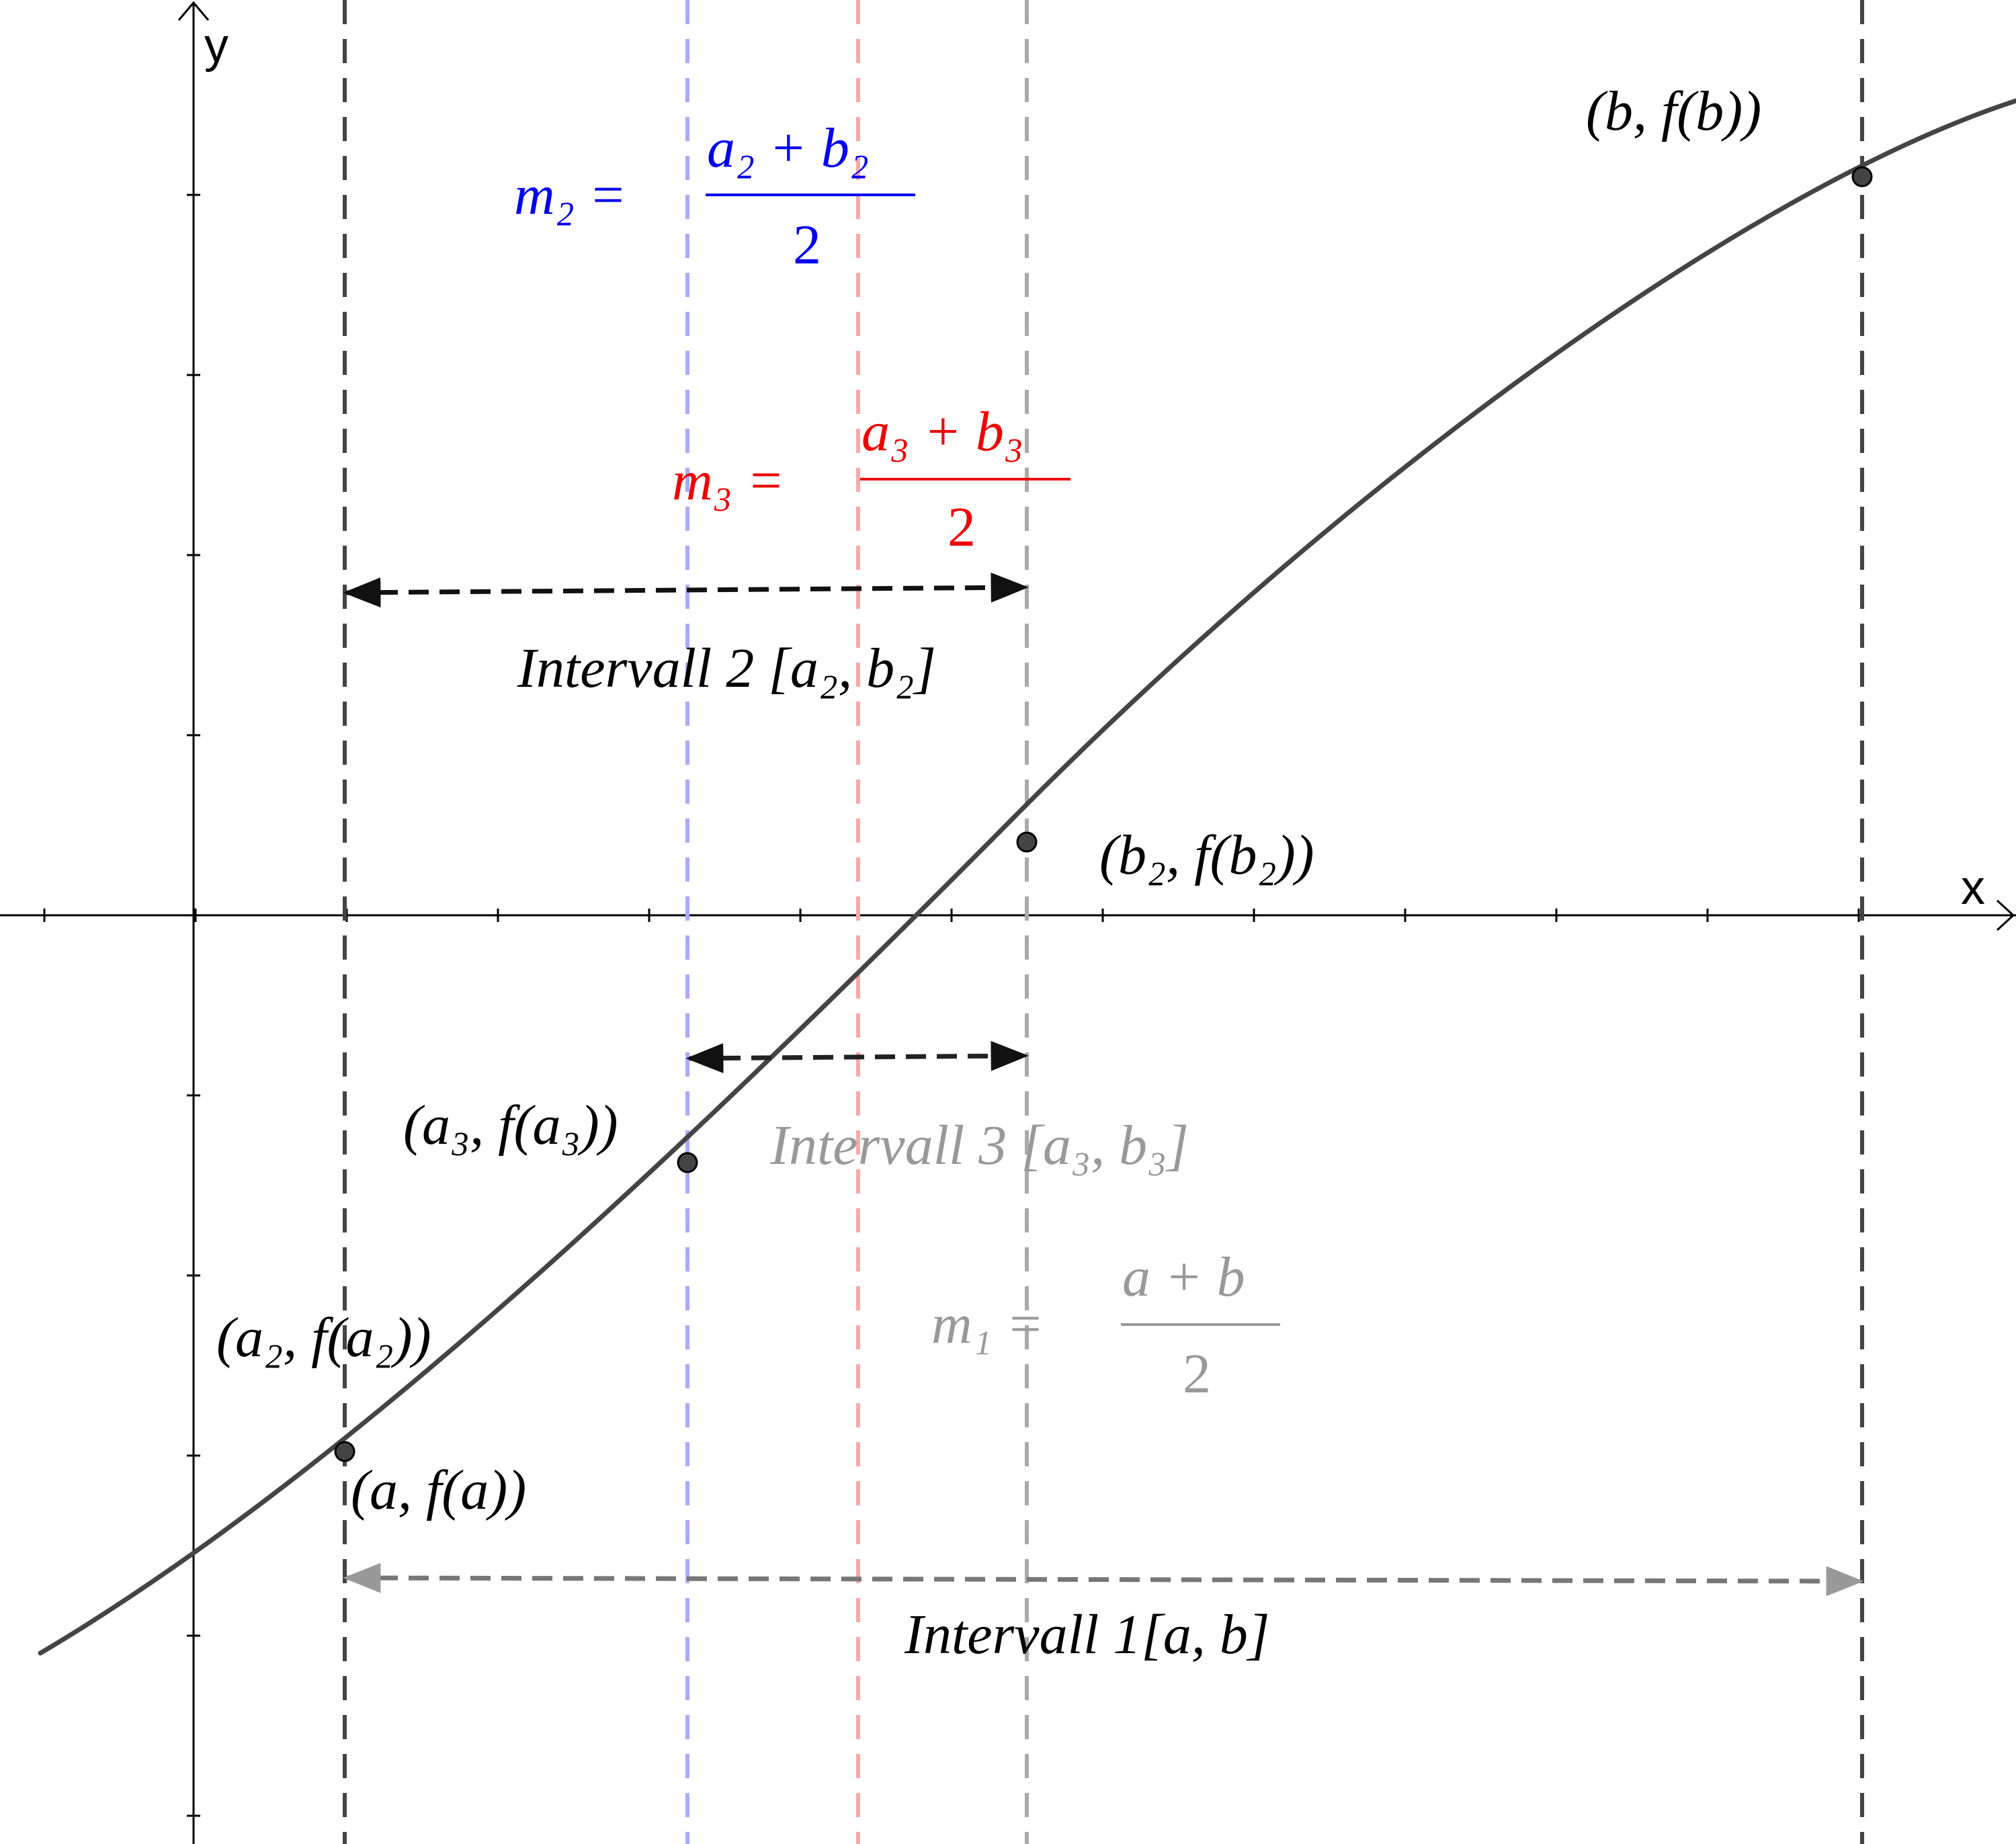 The width and height of the screenshot is (2016, 1844). I want to click on formula-m1: m₁ = a + b 2, so click(1105, 1325).